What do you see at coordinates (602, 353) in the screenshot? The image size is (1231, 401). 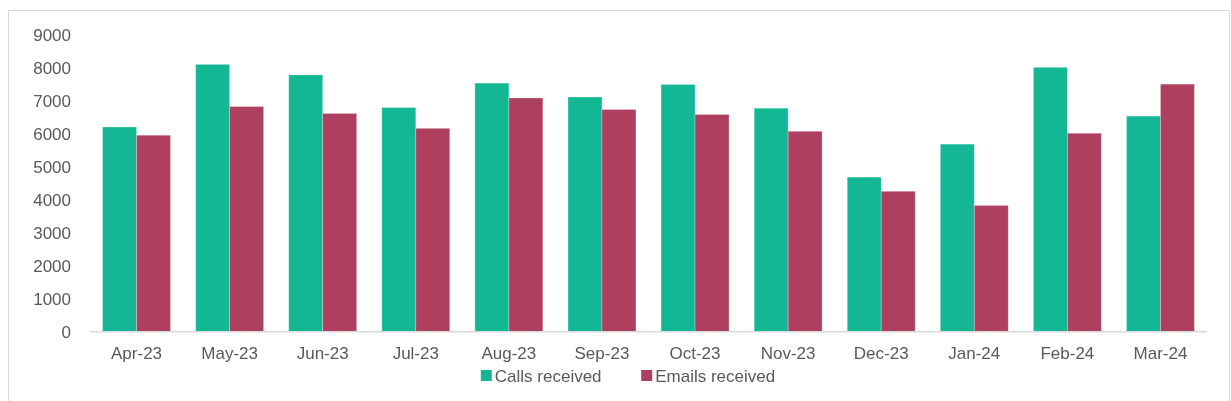 I see `x-tick-label: Sep-23` at bounding box center [602, 353].